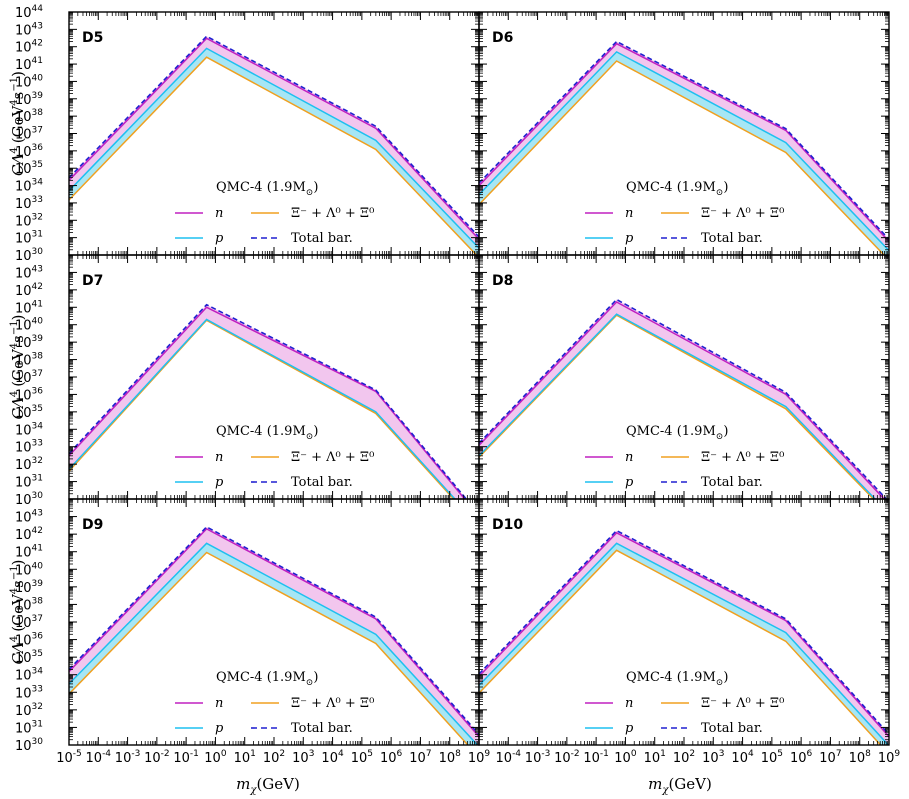  I want to click on x-axis-label-right: mχ(GeV), so click(680, 785).